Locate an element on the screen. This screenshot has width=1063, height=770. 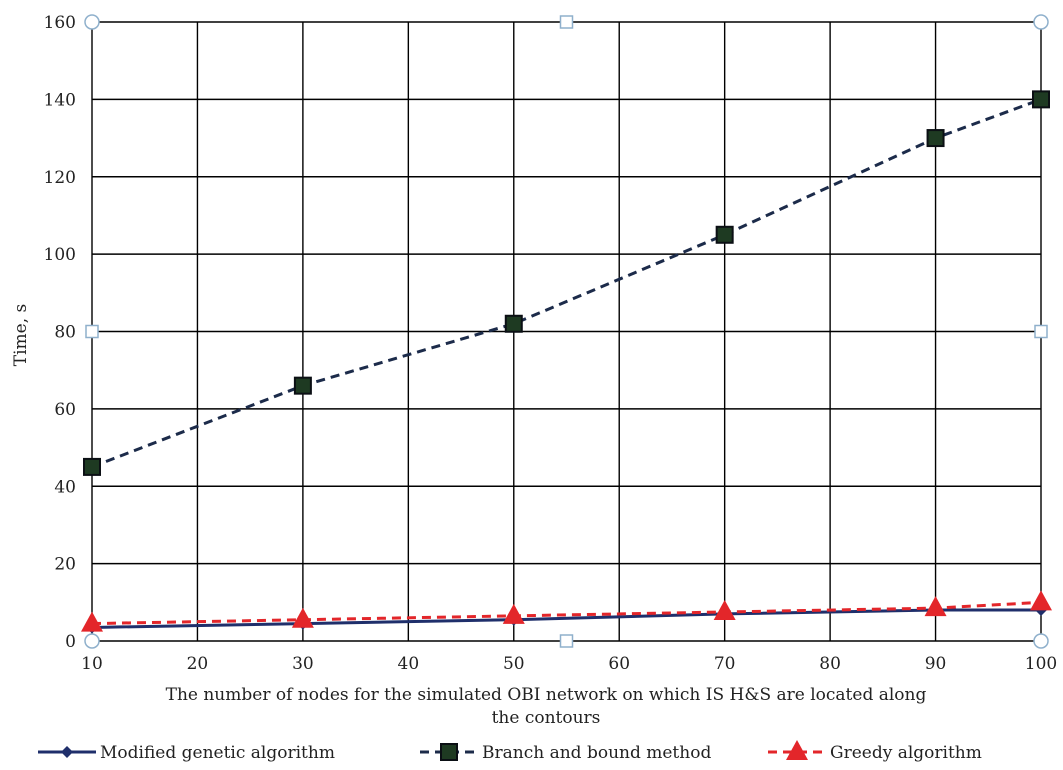
y-tick-label: 0 is located at coordinates (70, 642).